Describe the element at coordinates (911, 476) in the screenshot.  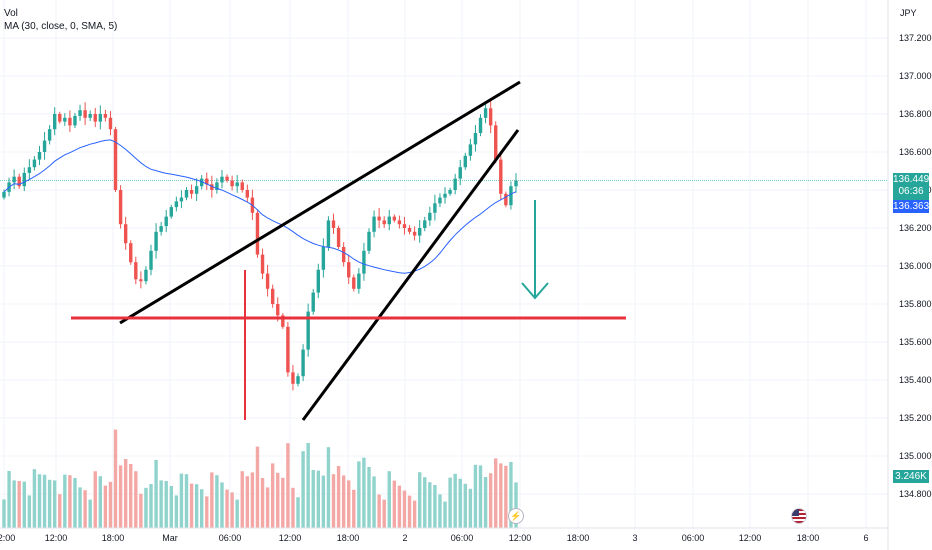
I see `volume-value-tag: 3.246K` at that location.